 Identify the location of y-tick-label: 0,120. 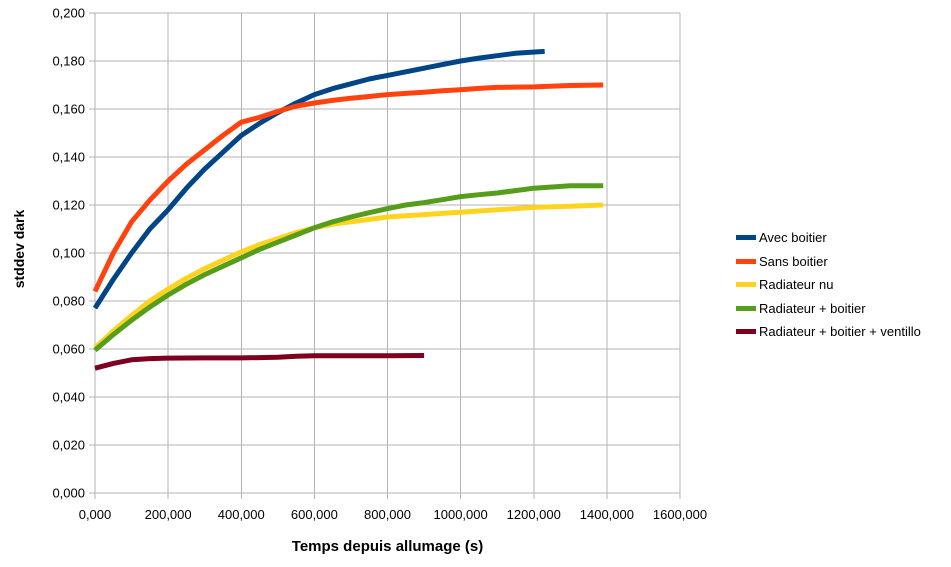
(68, 205).